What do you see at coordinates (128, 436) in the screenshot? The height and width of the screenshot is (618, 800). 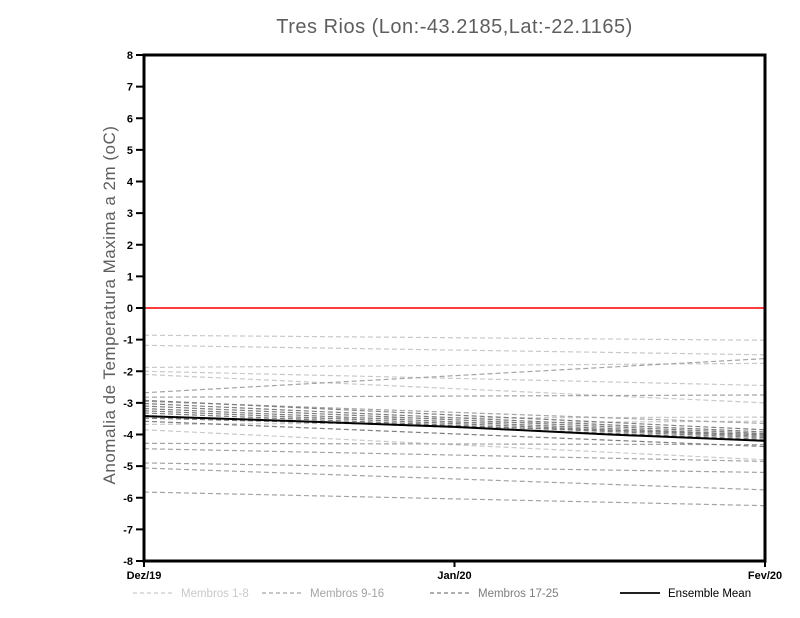 I see `y-tick-label: -4` at bounding box center [128, 436].